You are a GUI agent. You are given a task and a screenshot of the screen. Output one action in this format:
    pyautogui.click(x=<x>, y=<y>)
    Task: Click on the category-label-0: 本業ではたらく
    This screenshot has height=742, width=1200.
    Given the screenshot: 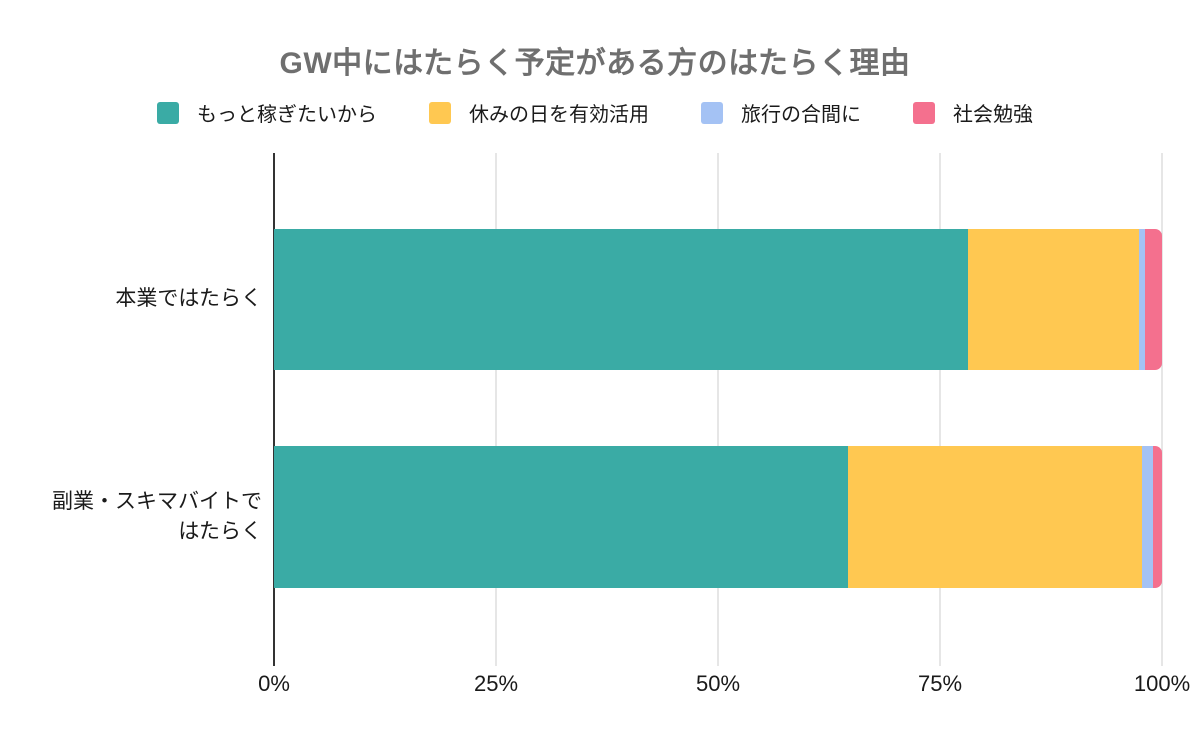 What is the action you would take?
    pyautogui.click(x=188, y=299)
    